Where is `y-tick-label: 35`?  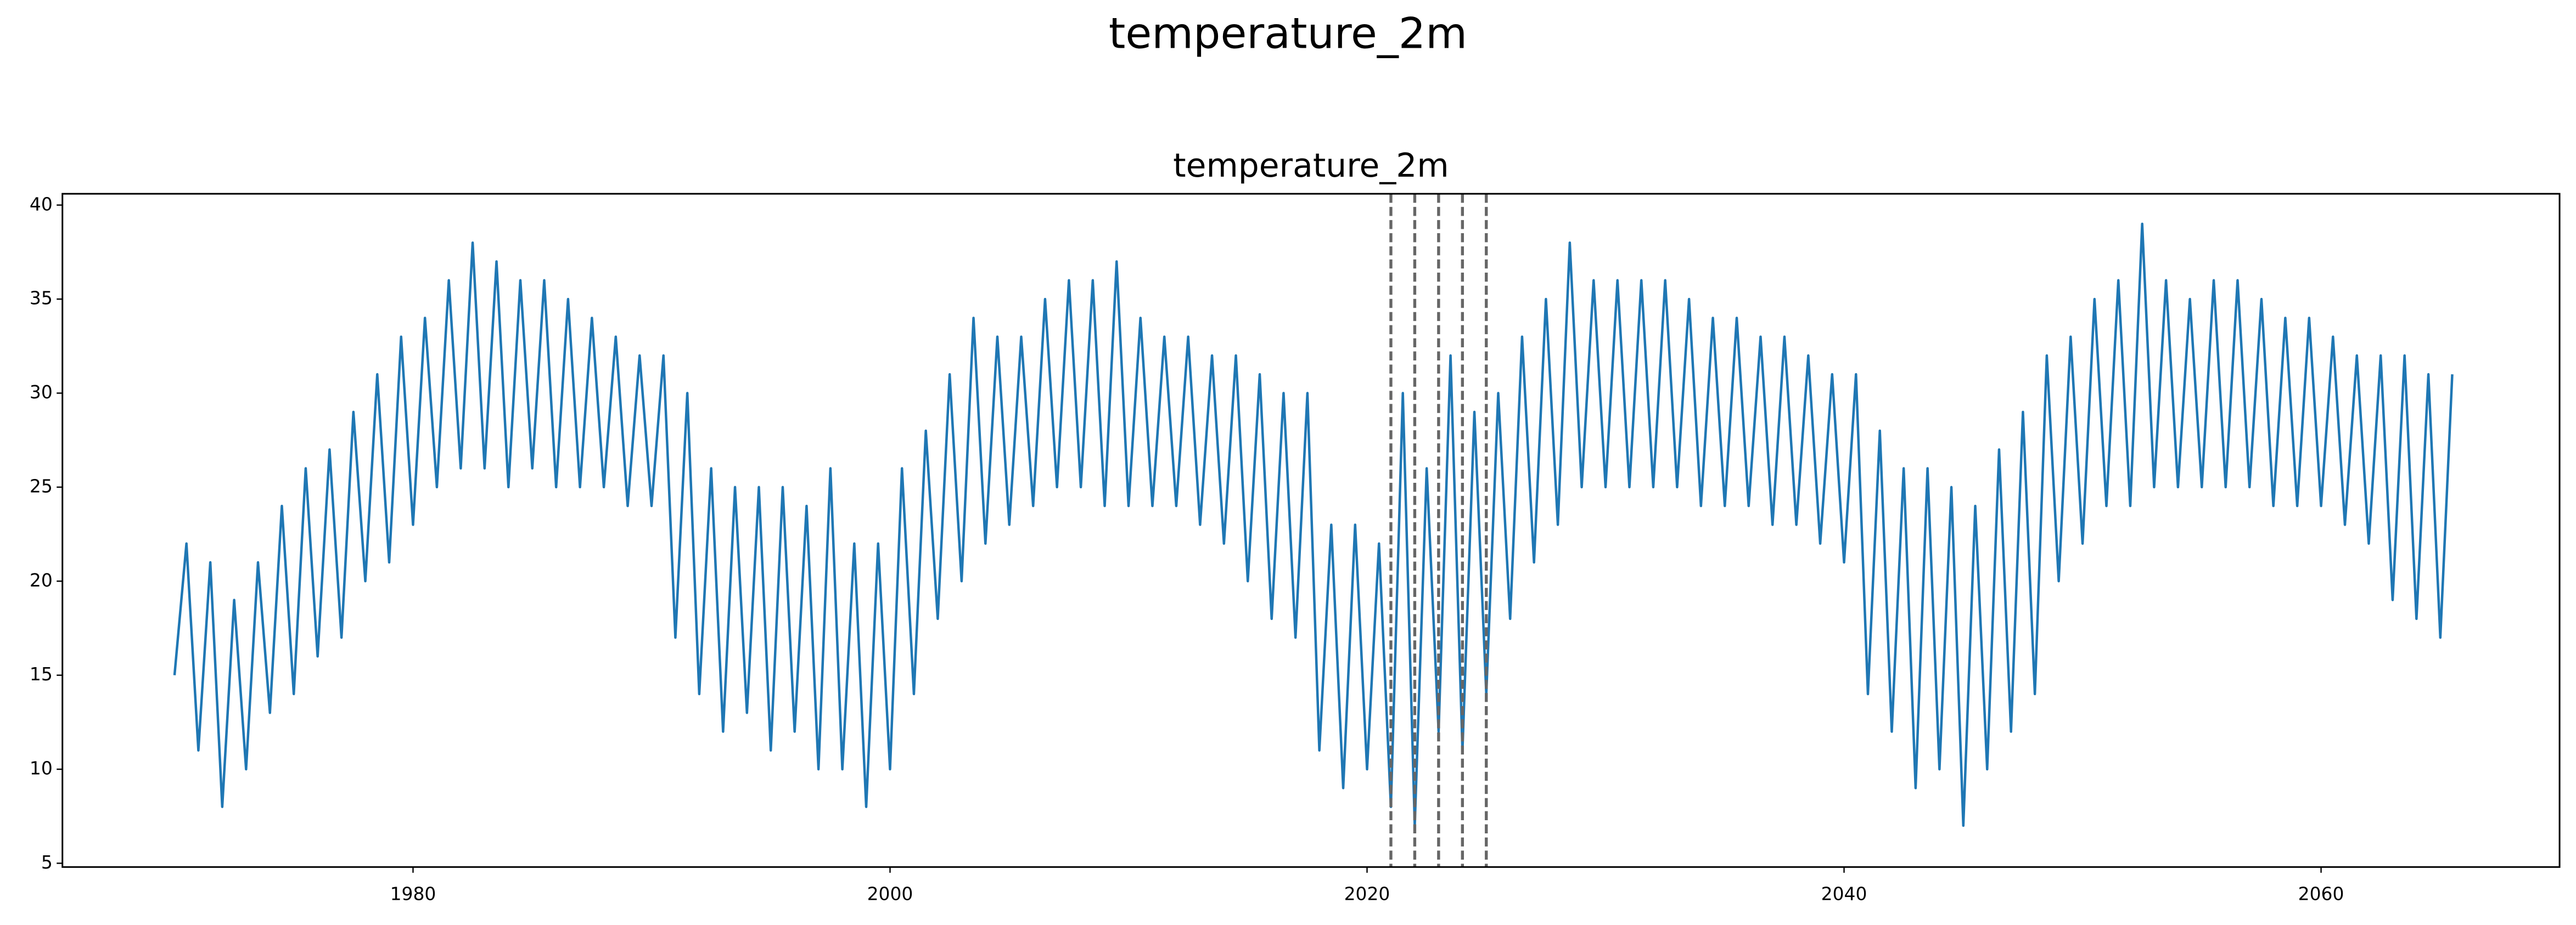 y-tick-label: 35 is located at coordinates (42, 298).